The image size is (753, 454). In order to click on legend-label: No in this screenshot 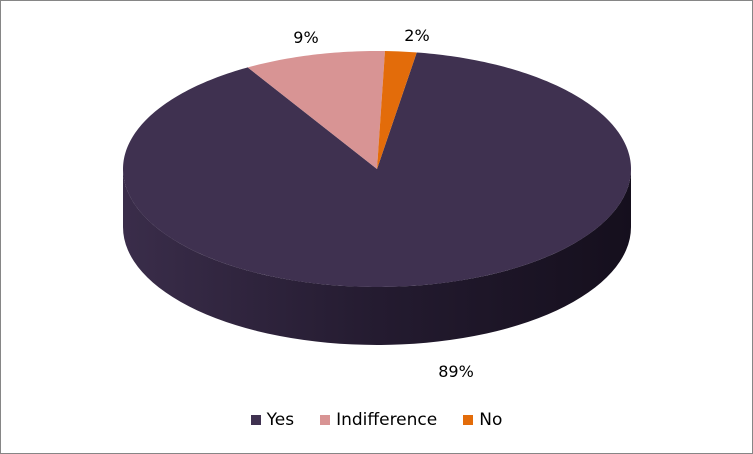, I will do `click(491, 420)`.